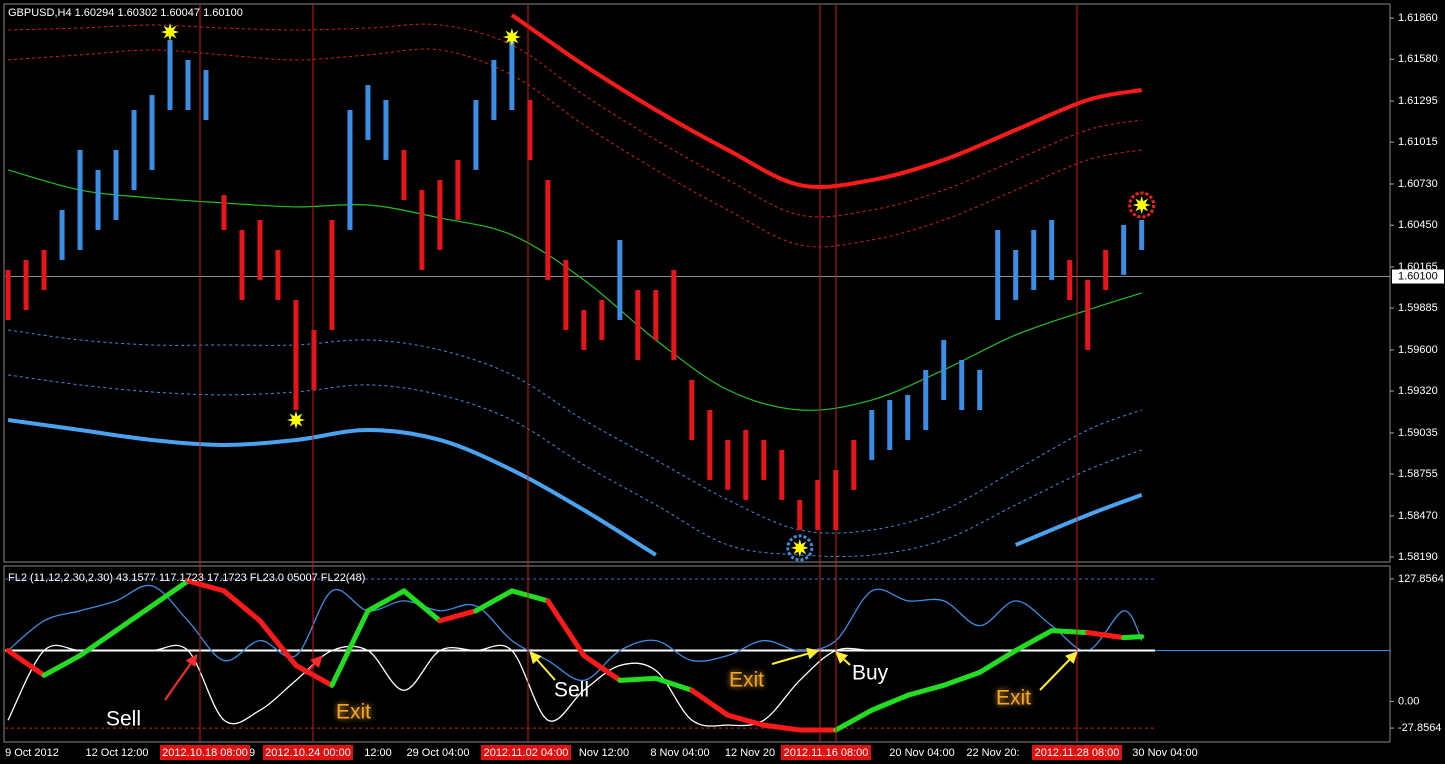  I want to click on y-tick-label: 1.58190, so click(1418, 557).